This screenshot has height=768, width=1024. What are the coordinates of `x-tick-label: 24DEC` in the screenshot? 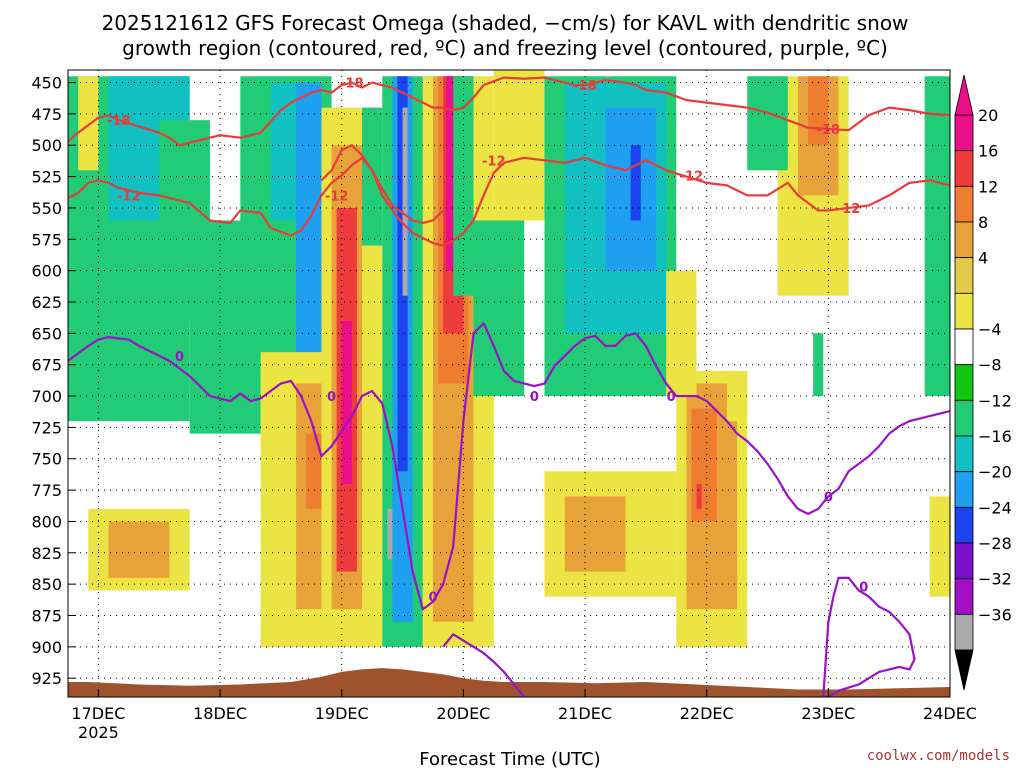 It's located at (950, 713).